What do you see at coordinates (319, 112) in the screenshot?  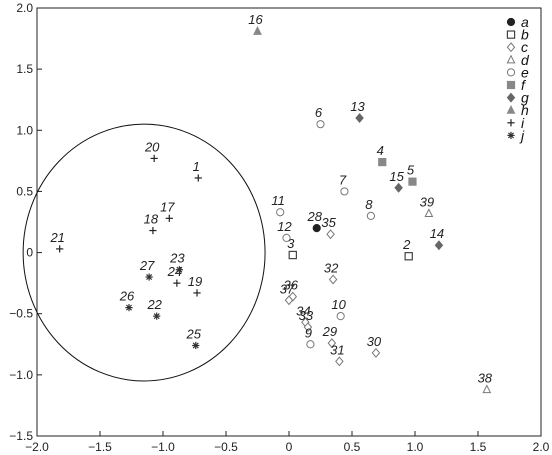 I see `point-label: 6` at bounding box center [319, 112].